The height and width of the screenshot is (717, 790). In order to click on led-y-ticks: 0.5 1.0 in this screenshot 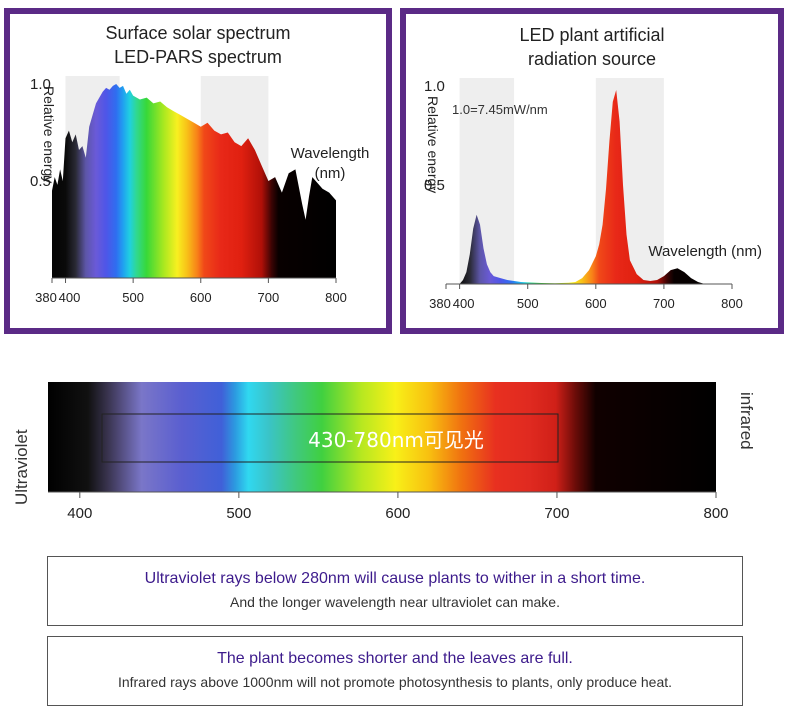, I will do `click(434, 136)`.